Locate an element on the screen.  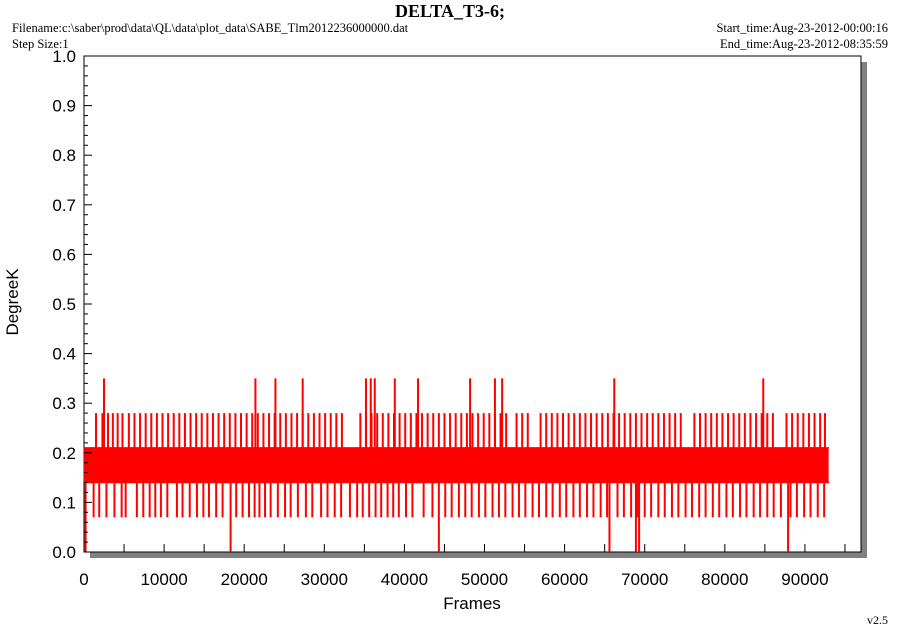
x-tick-label: 10000 is located at coordinates (163, 579).